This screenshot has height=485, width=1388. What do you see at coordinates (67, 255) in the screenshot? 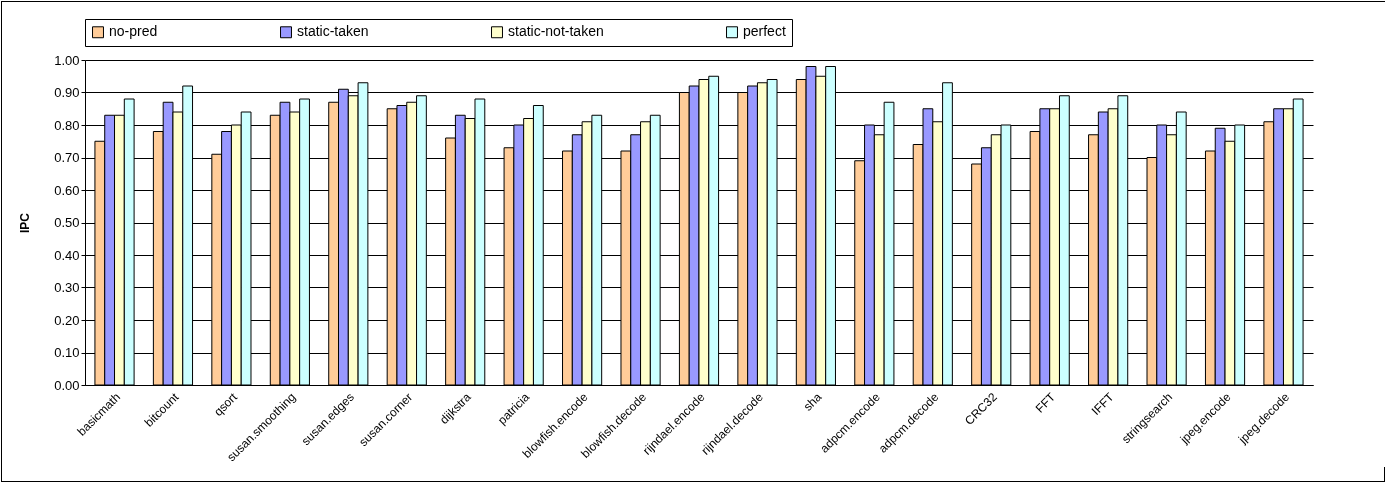
I see `y-tick-label: 0.40` at bounding box center [67, 255].